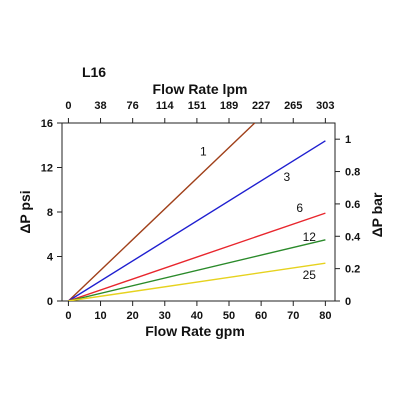  What do you see at coordinates (47, 124) in the screenshot?
I see `y-tick-label: 16` at bounding box center [47, 124].